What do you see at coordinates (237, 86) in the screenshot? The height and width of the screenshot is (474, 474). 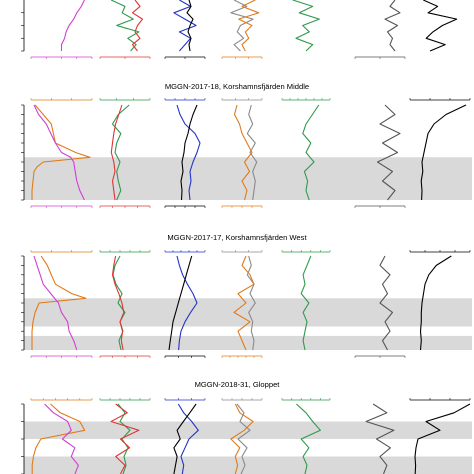 I see `panel-title: MGGN-2017-18, Korshamnsfjärden Middle` at bounding box center [237, 86].